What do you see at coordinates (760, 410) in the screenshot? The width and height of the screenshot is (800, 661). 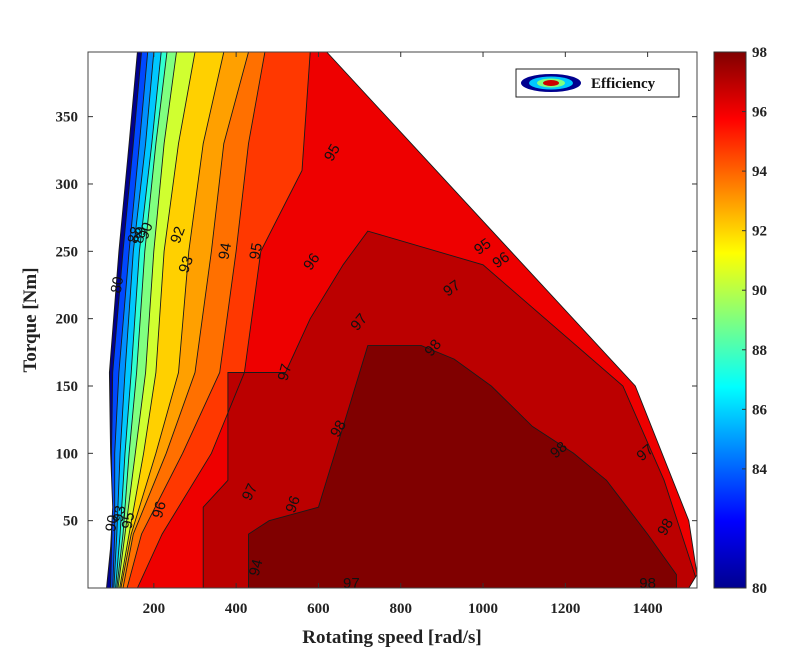 I see `colorbar-tick-label: 86` at bounding box center [760, 410].